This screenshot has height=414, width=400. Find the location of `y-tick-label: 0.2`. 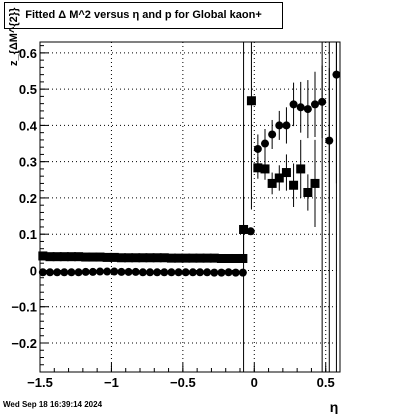

y-tick-label: 0.2 is located at coordinates (28, 198).